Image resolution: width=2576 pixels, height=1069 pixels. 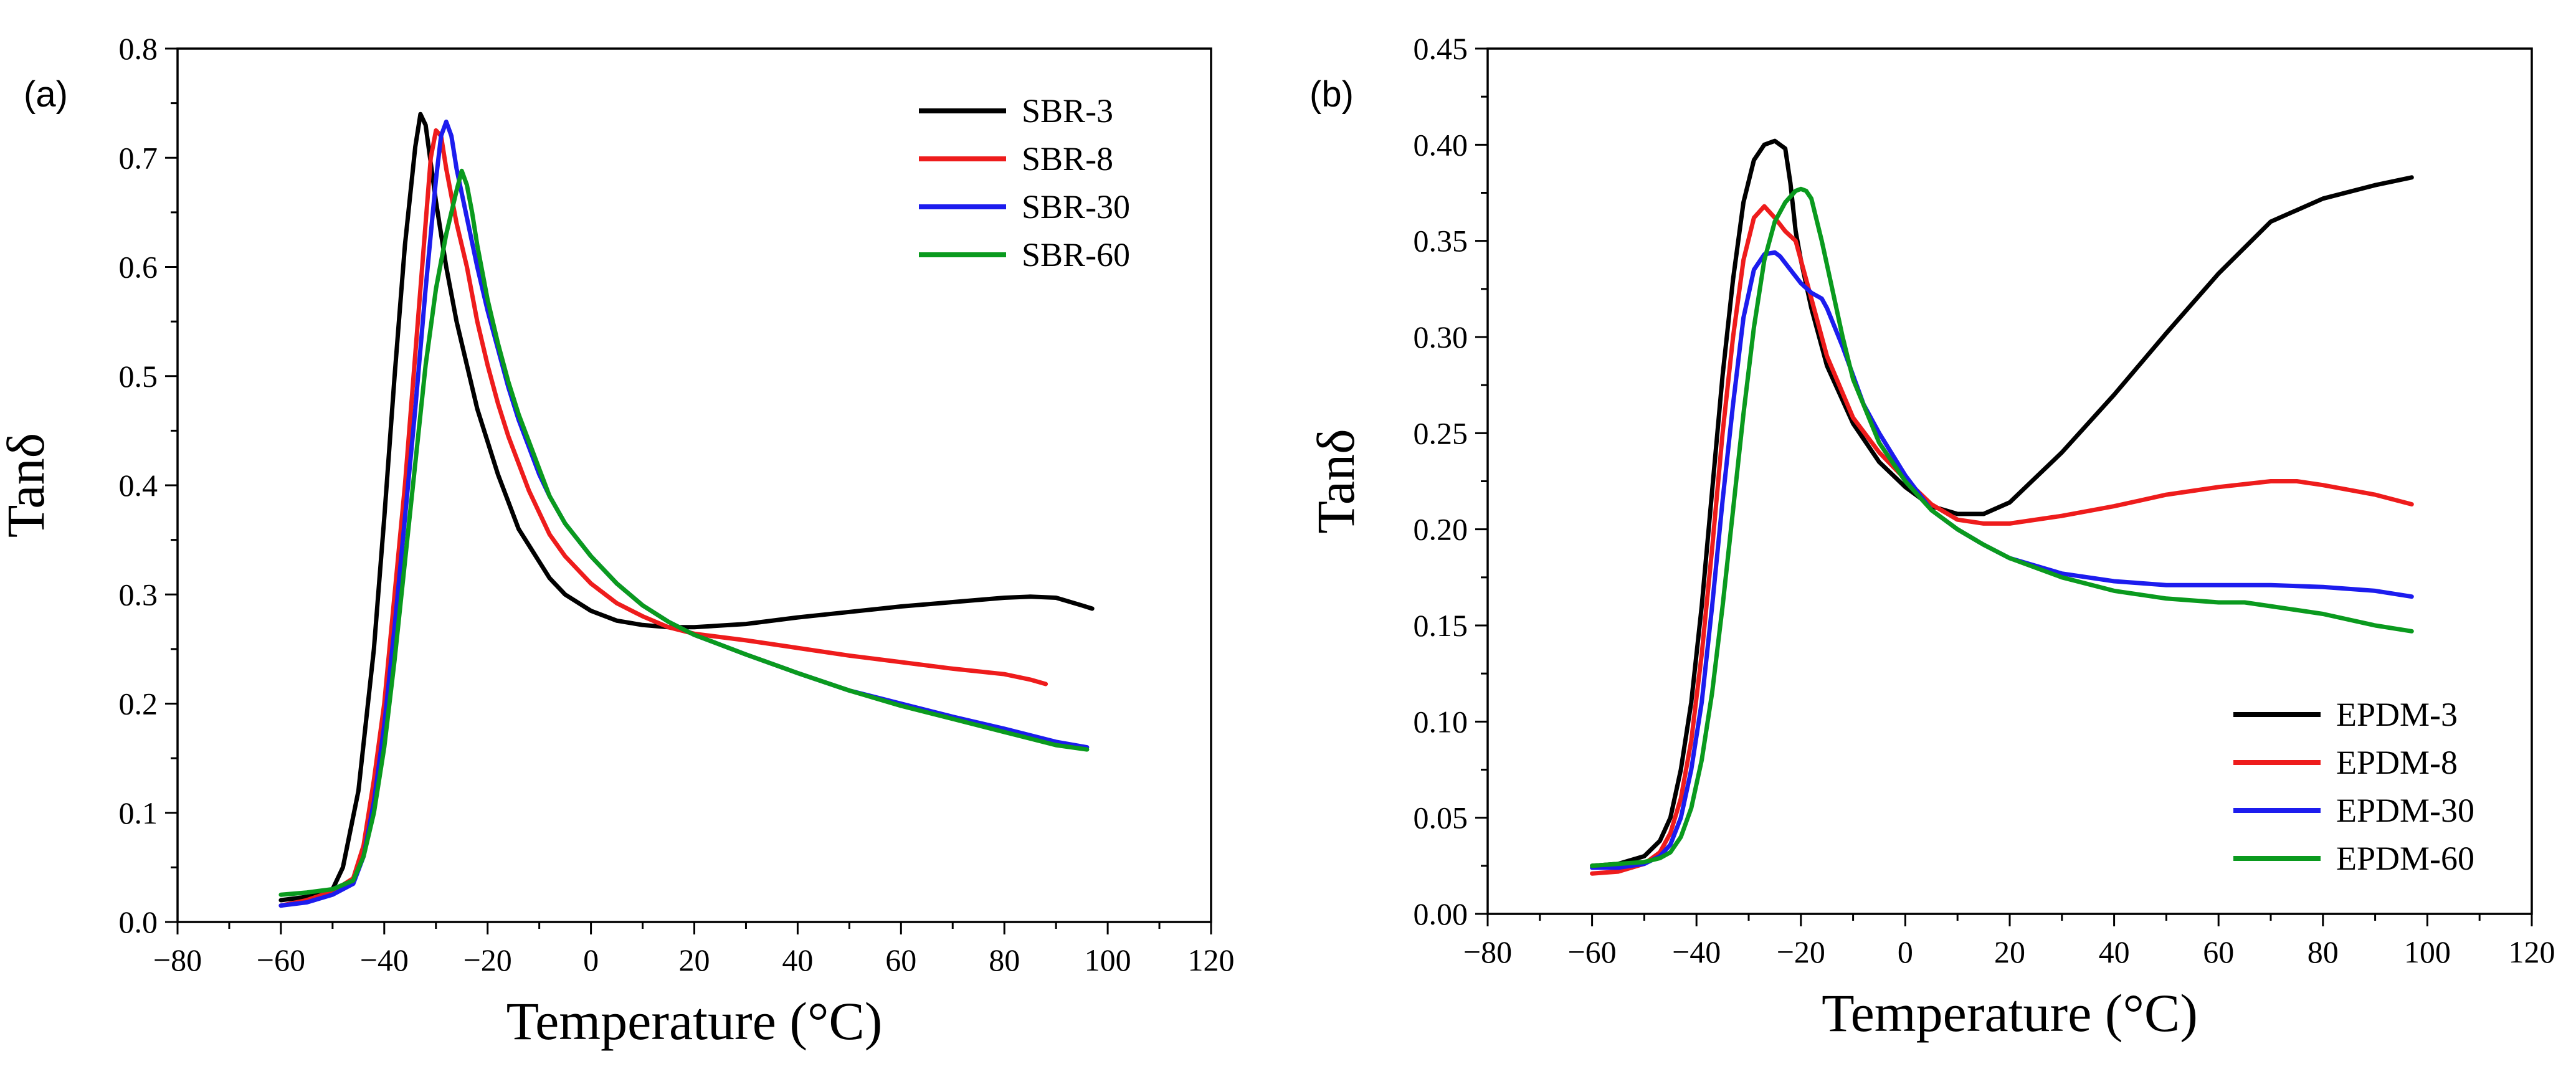 What do you see at coordinates (138, 48) in the screenshot?
I see `y-tick-label: 0.8` at bounding box center [138, 48].